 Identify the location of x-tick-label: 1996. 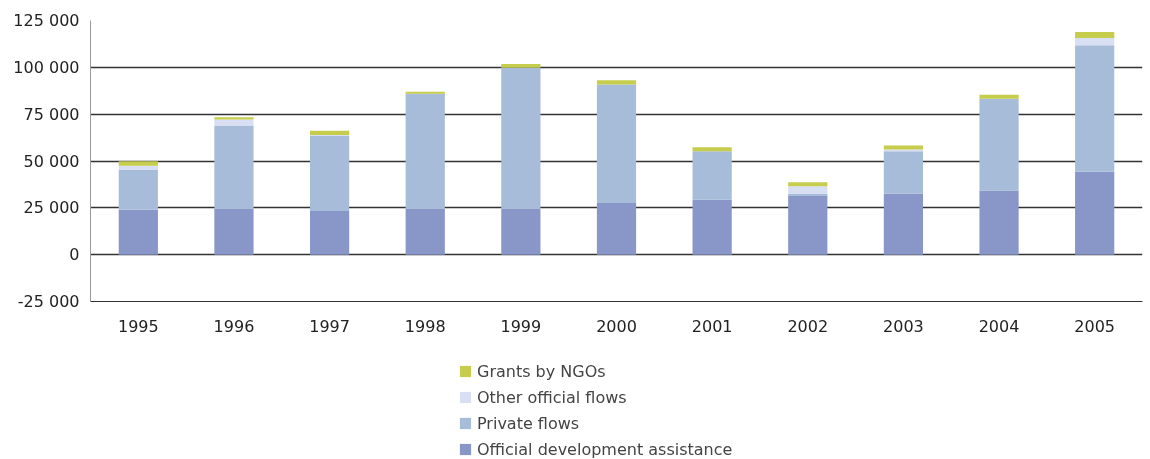
(234, 326).